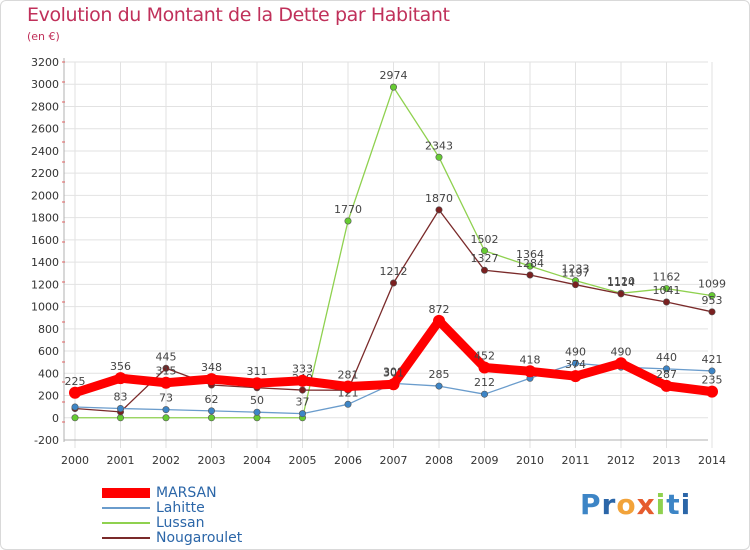 The width and height of the screenshot is (750, 550). I want to click on x-tick-label: 2003, so click(212, 460).